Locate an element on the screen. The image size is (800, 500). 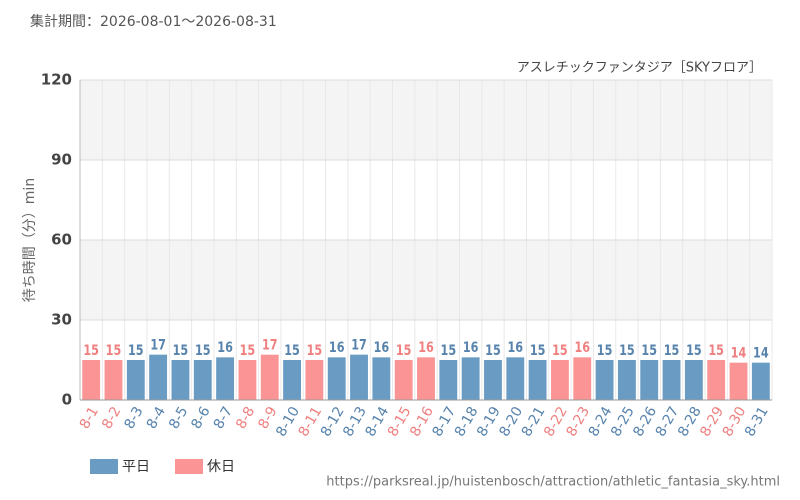
x-tick-label: 8-5 is located at coordinates (178, 418).